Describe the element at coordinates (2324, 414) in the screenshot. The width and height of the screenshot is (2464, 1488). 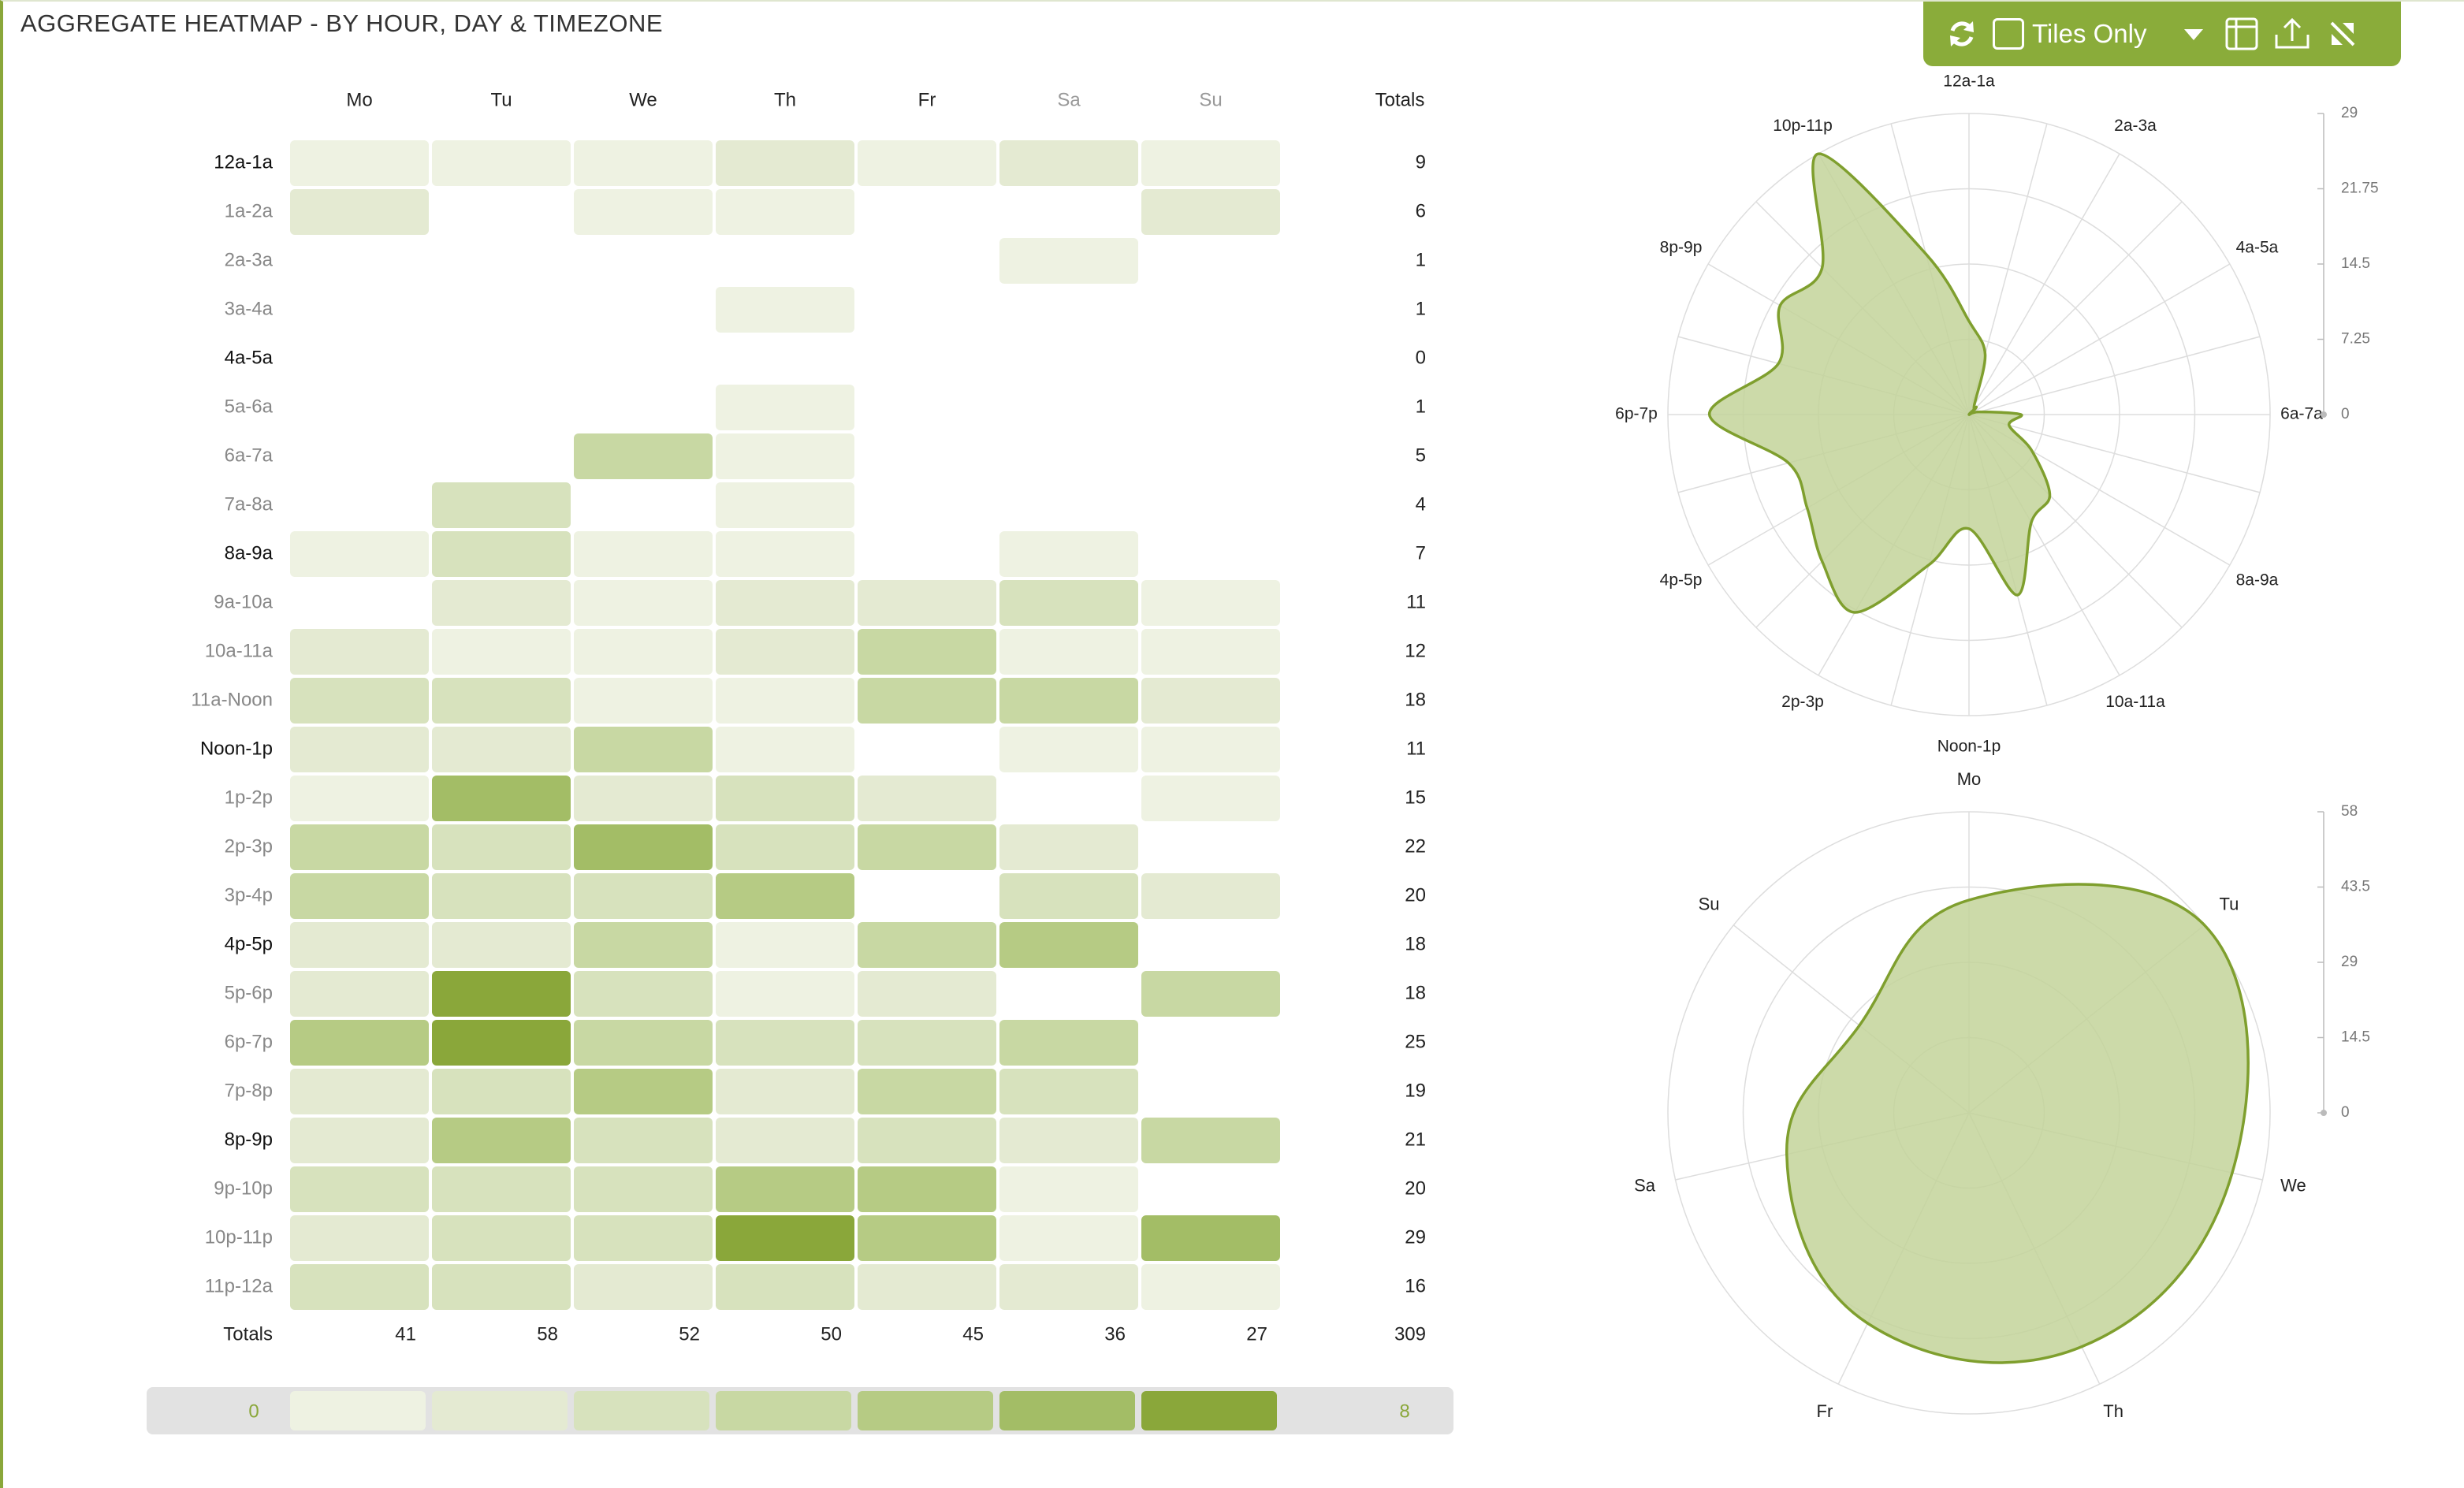
I see `radar-radial-origin` at that location.